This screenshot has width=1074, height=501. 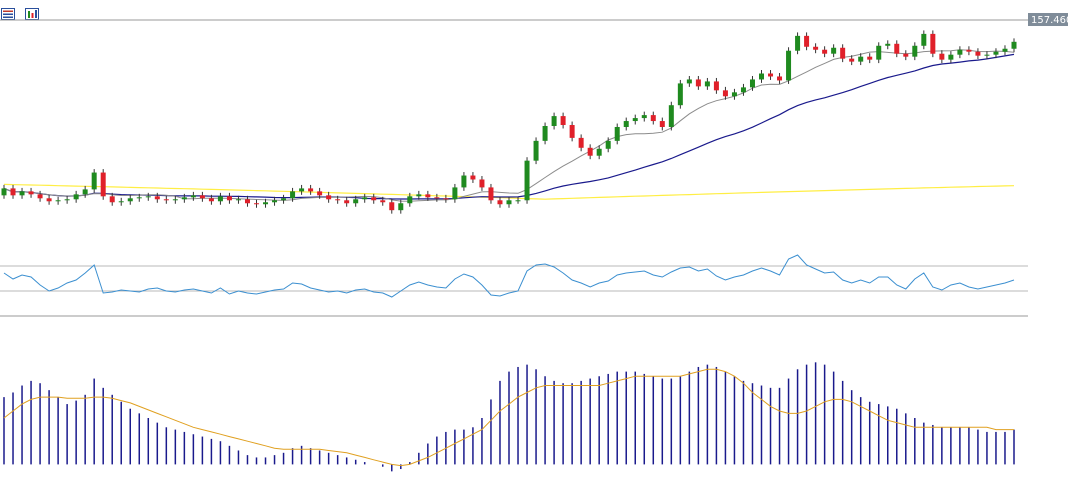 I want to click on last-price-tag: 157.460, so click(x=1050, y=19).